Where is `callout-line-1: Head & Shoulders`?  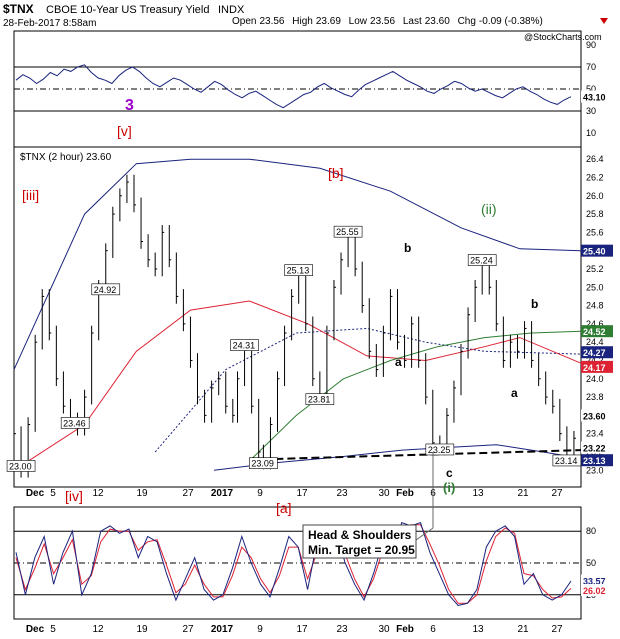 callout-line-1: Head & Shoulders is located at coordinates (360, 535).